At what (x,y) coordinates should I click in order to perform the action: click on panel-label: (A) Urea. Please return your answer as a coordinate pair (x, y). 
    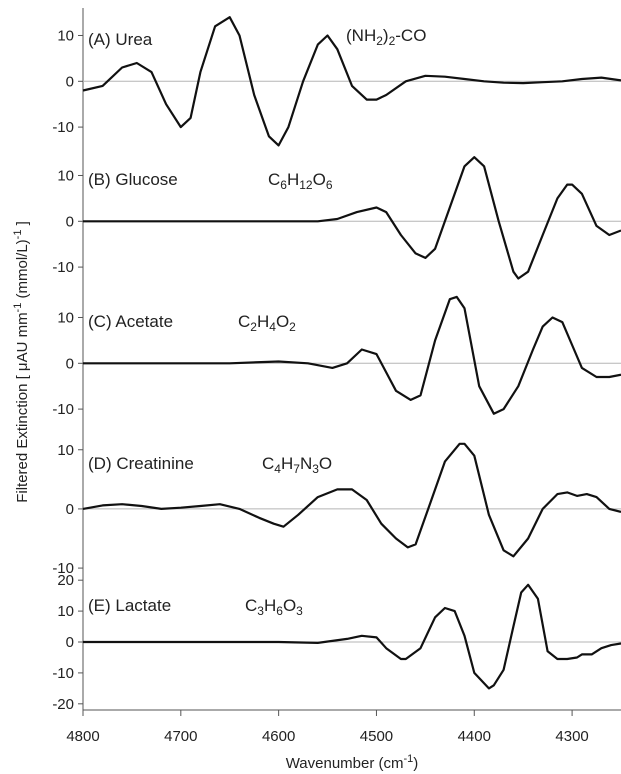
    Looking at the image, I should click on (120, 39).